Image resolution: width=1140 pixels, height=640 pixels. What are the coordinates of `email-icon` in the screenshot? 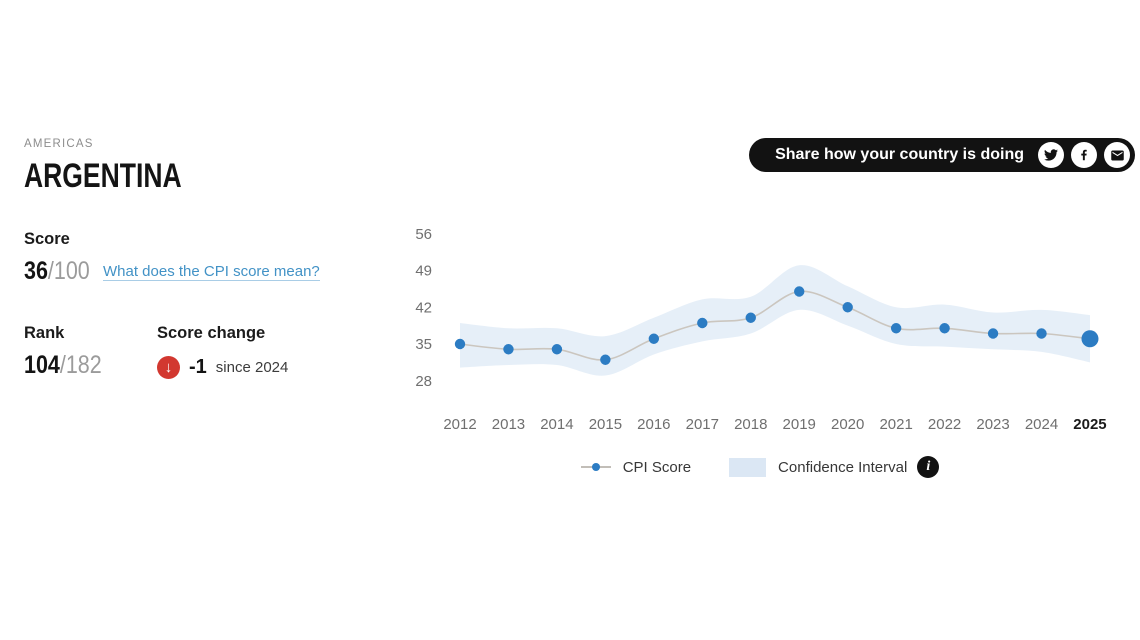 It's located at (1117, 155).